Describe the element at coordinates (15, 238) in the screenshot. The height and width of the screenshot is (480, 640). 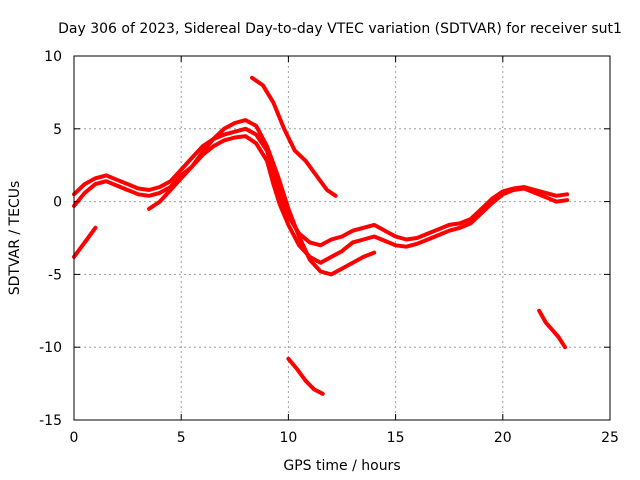
I see `y-axis-label: SDTVAR / TECUs` at that location.